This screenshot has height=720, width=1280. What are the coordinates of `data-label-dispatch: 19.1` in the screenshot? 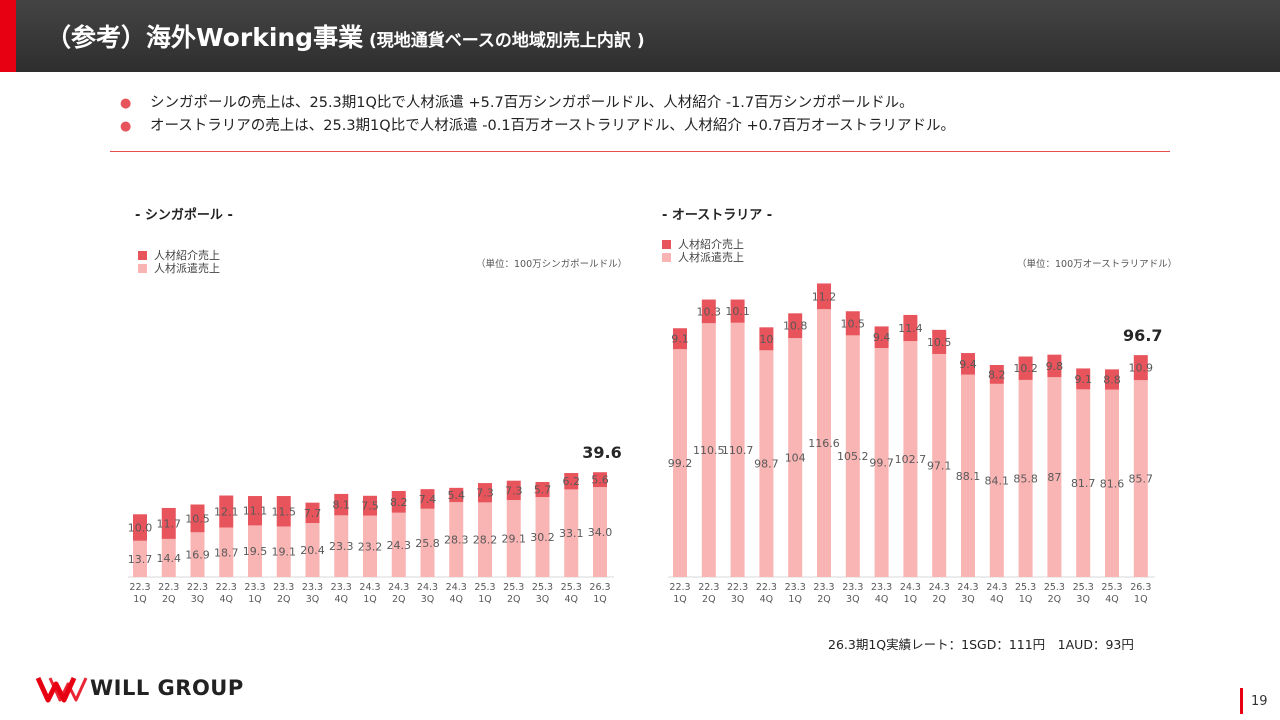 It's located at (284, 552).